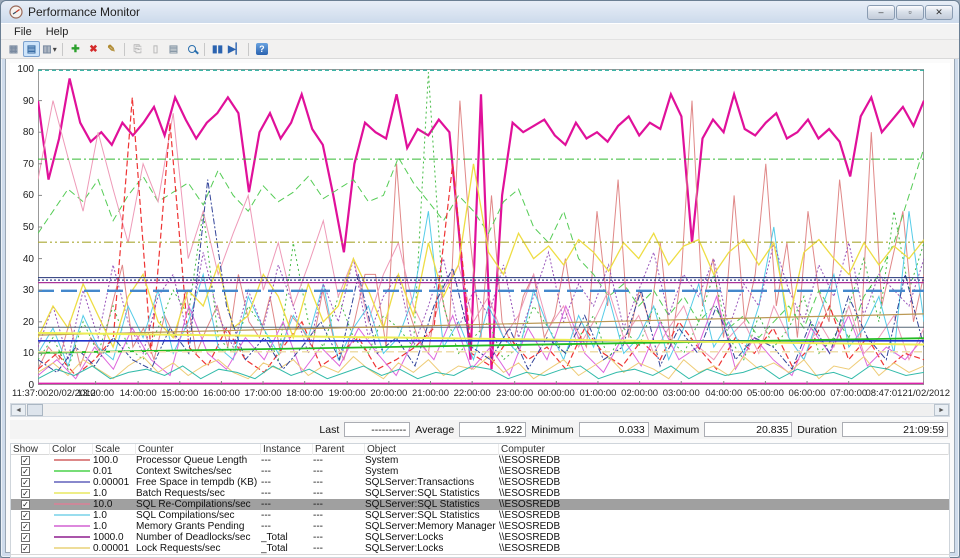 The height and width of the screenshot is (558, 960). Describe the element at coordinates (197, 482) in the screenshot. I see `cell-counter: Free Space in tempdb (KB)` at that location.